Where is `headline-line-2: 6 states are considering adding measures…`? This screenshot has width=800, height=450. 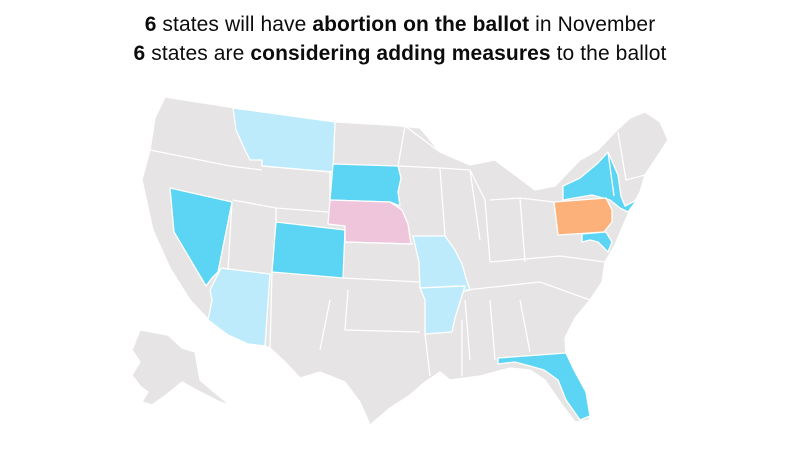 headline-line-2: 6 states are considering adding measures… is located at coordinates (400, 53).